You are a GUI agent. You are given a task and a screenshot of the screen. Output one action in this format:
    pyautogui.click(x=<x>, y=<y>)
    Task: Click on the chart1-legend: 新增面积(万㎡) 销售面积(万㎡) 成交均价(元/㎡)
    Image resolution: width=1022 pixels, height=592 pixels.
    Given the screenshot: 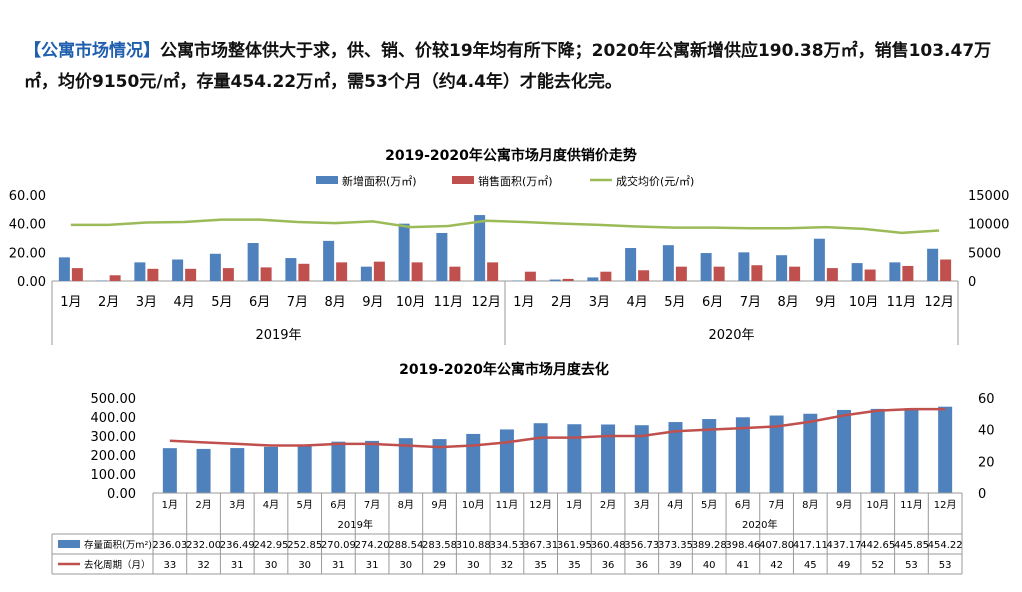 What is the action you would take?
    pyautogui.click(x=505, y=181)
    